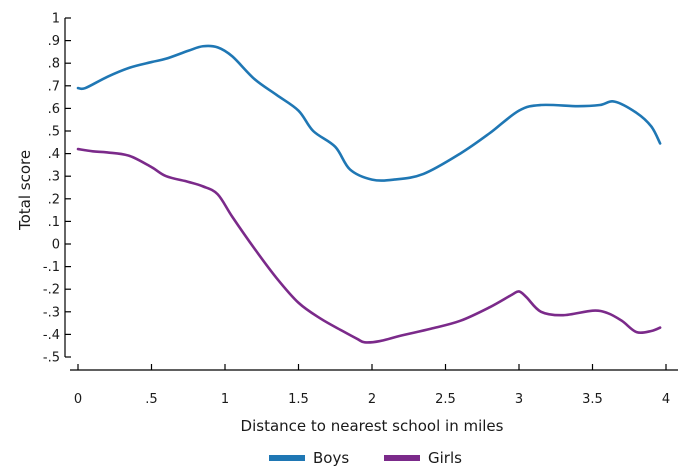 Image resolution: width=688 pixels, height=472 pixels. Describe the element at coordinates (78, 399) in the screenshot. I see `x-tick-label: 0` at that location.